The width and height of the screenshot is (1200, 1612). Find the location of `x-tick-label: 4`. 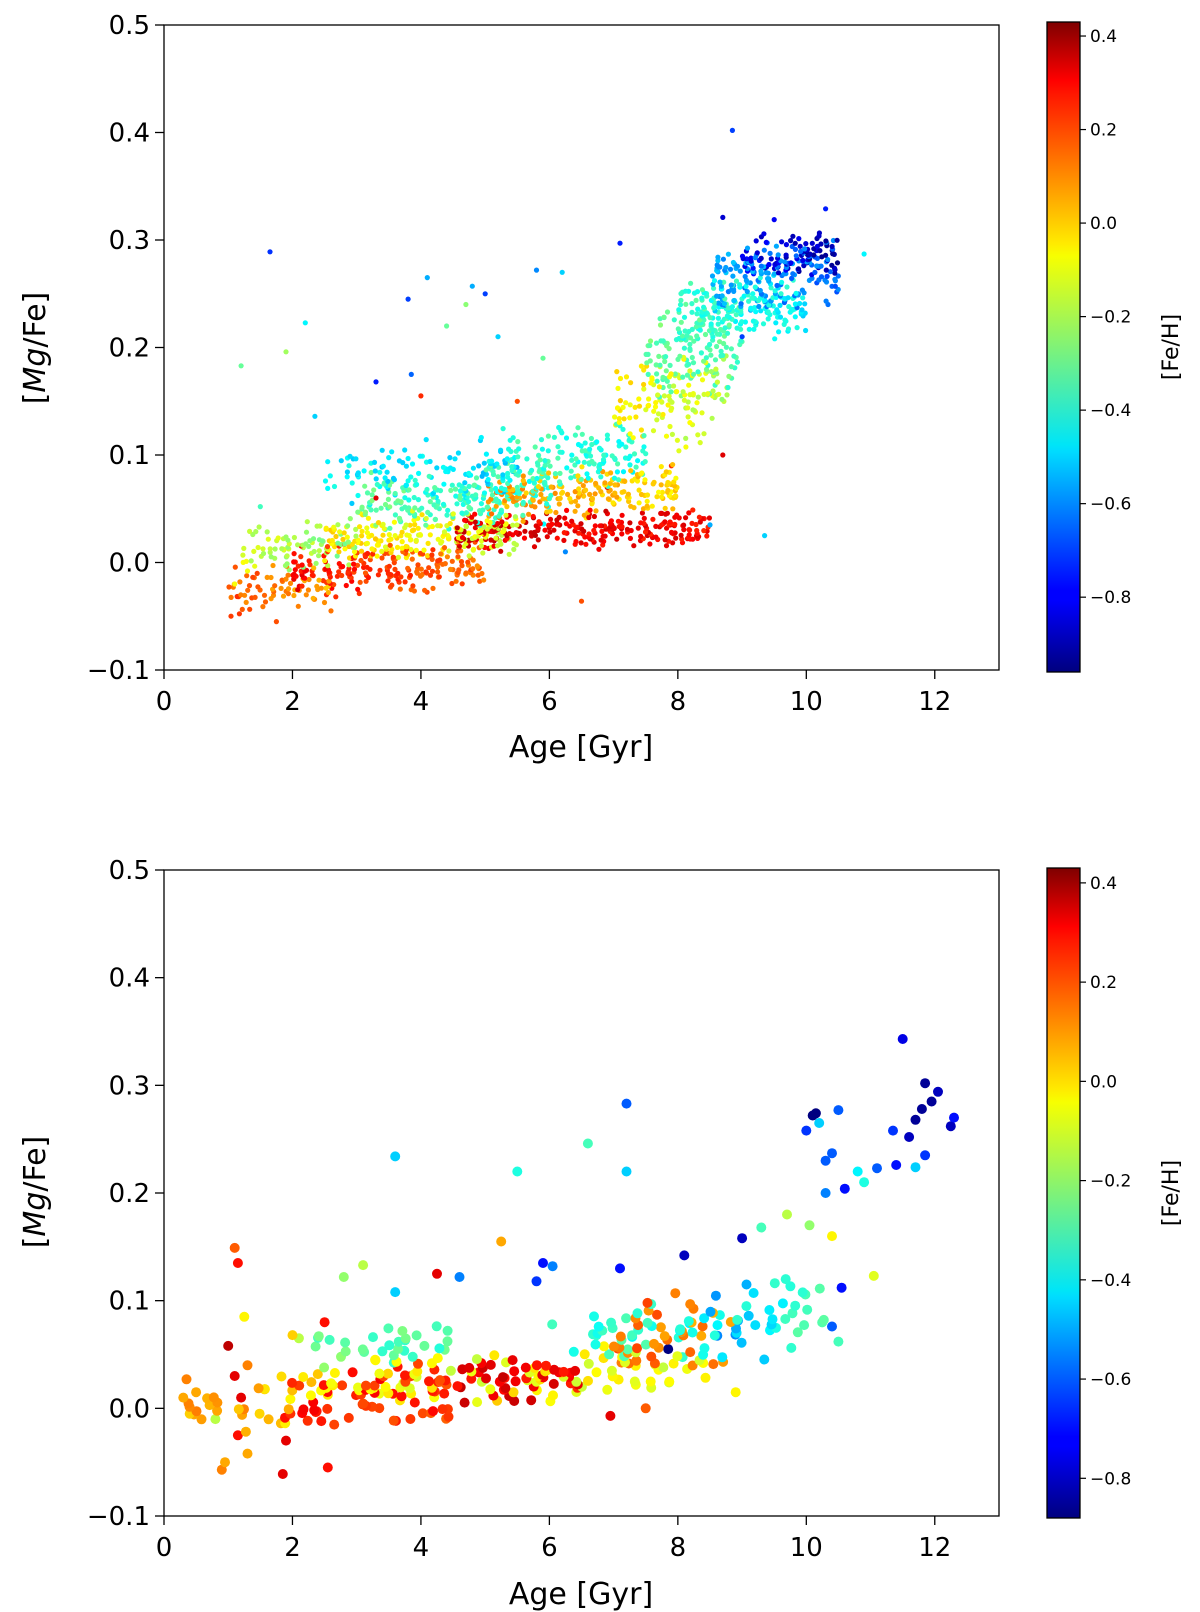

x-tick-label: 4 is located at coordinates (421, 1548).